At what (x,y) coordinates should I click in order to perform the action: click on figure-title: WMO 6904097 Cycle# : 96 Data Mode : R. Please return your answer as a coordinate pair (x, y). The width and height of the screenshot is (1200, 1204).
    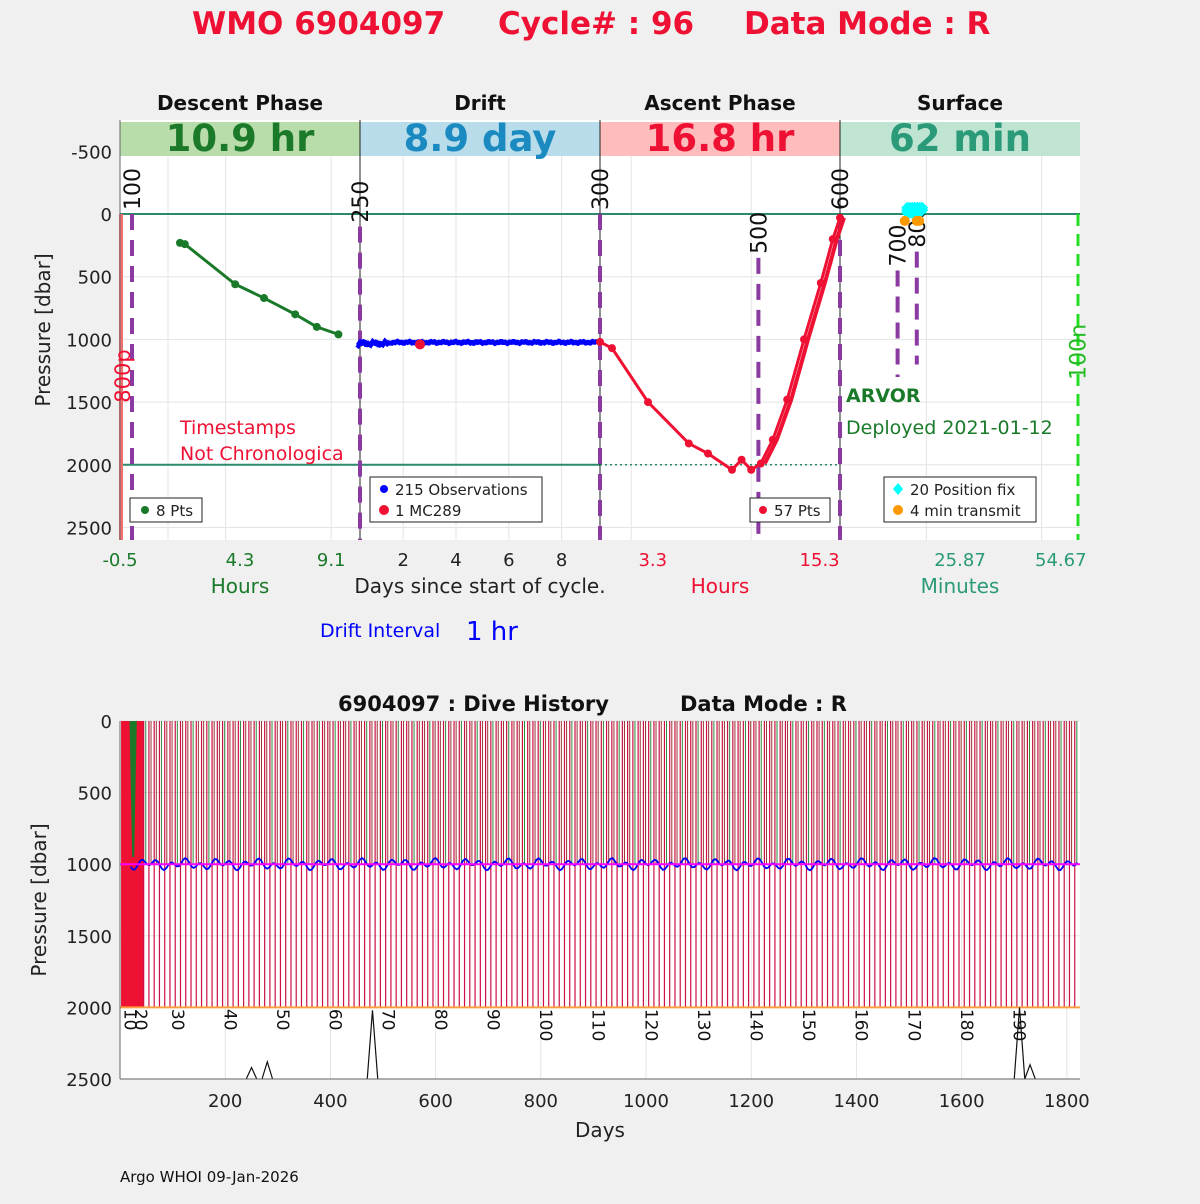
    Looking at the image, I should click on (591, 24).